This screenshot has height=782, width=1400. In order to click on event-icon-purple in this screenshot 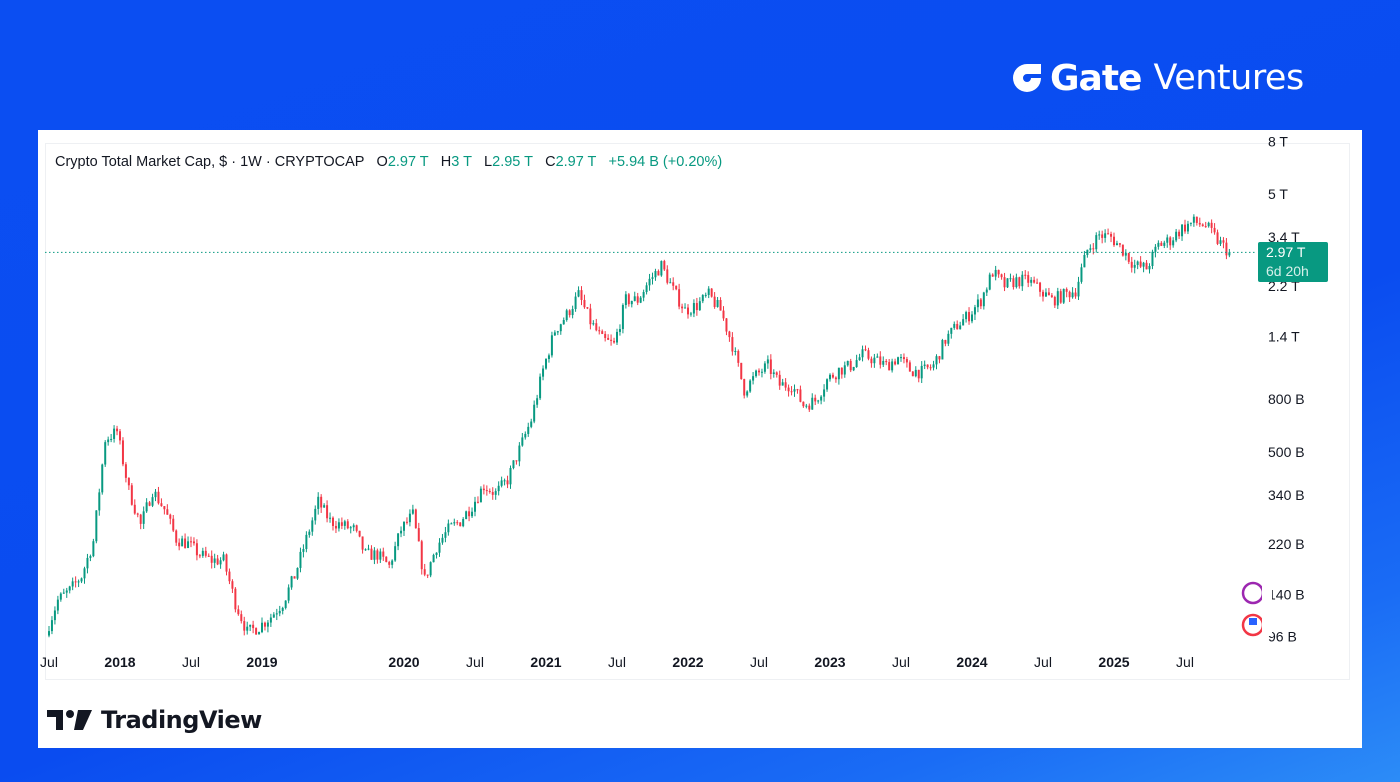, I will do `click(1253, 593)`.